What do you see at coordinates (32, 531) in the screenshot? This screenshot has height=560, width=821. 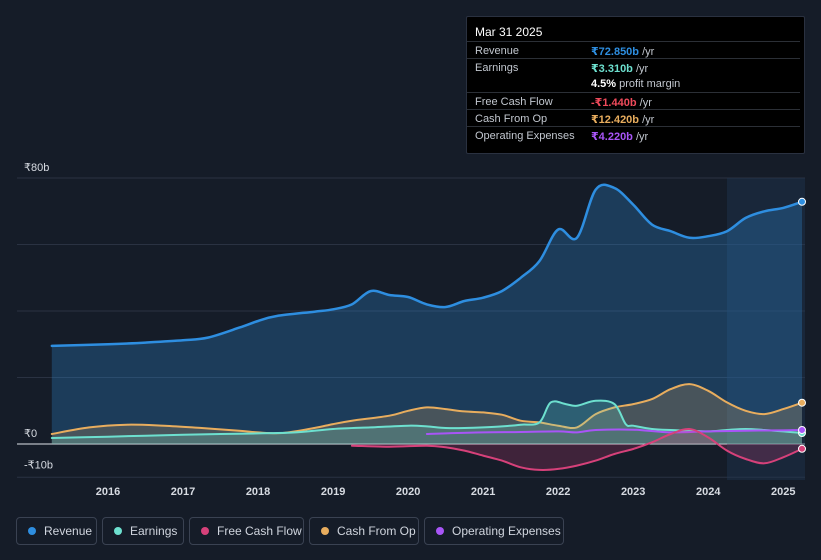 I see `legend-dot-revenue` at bounding box center [32, 531].